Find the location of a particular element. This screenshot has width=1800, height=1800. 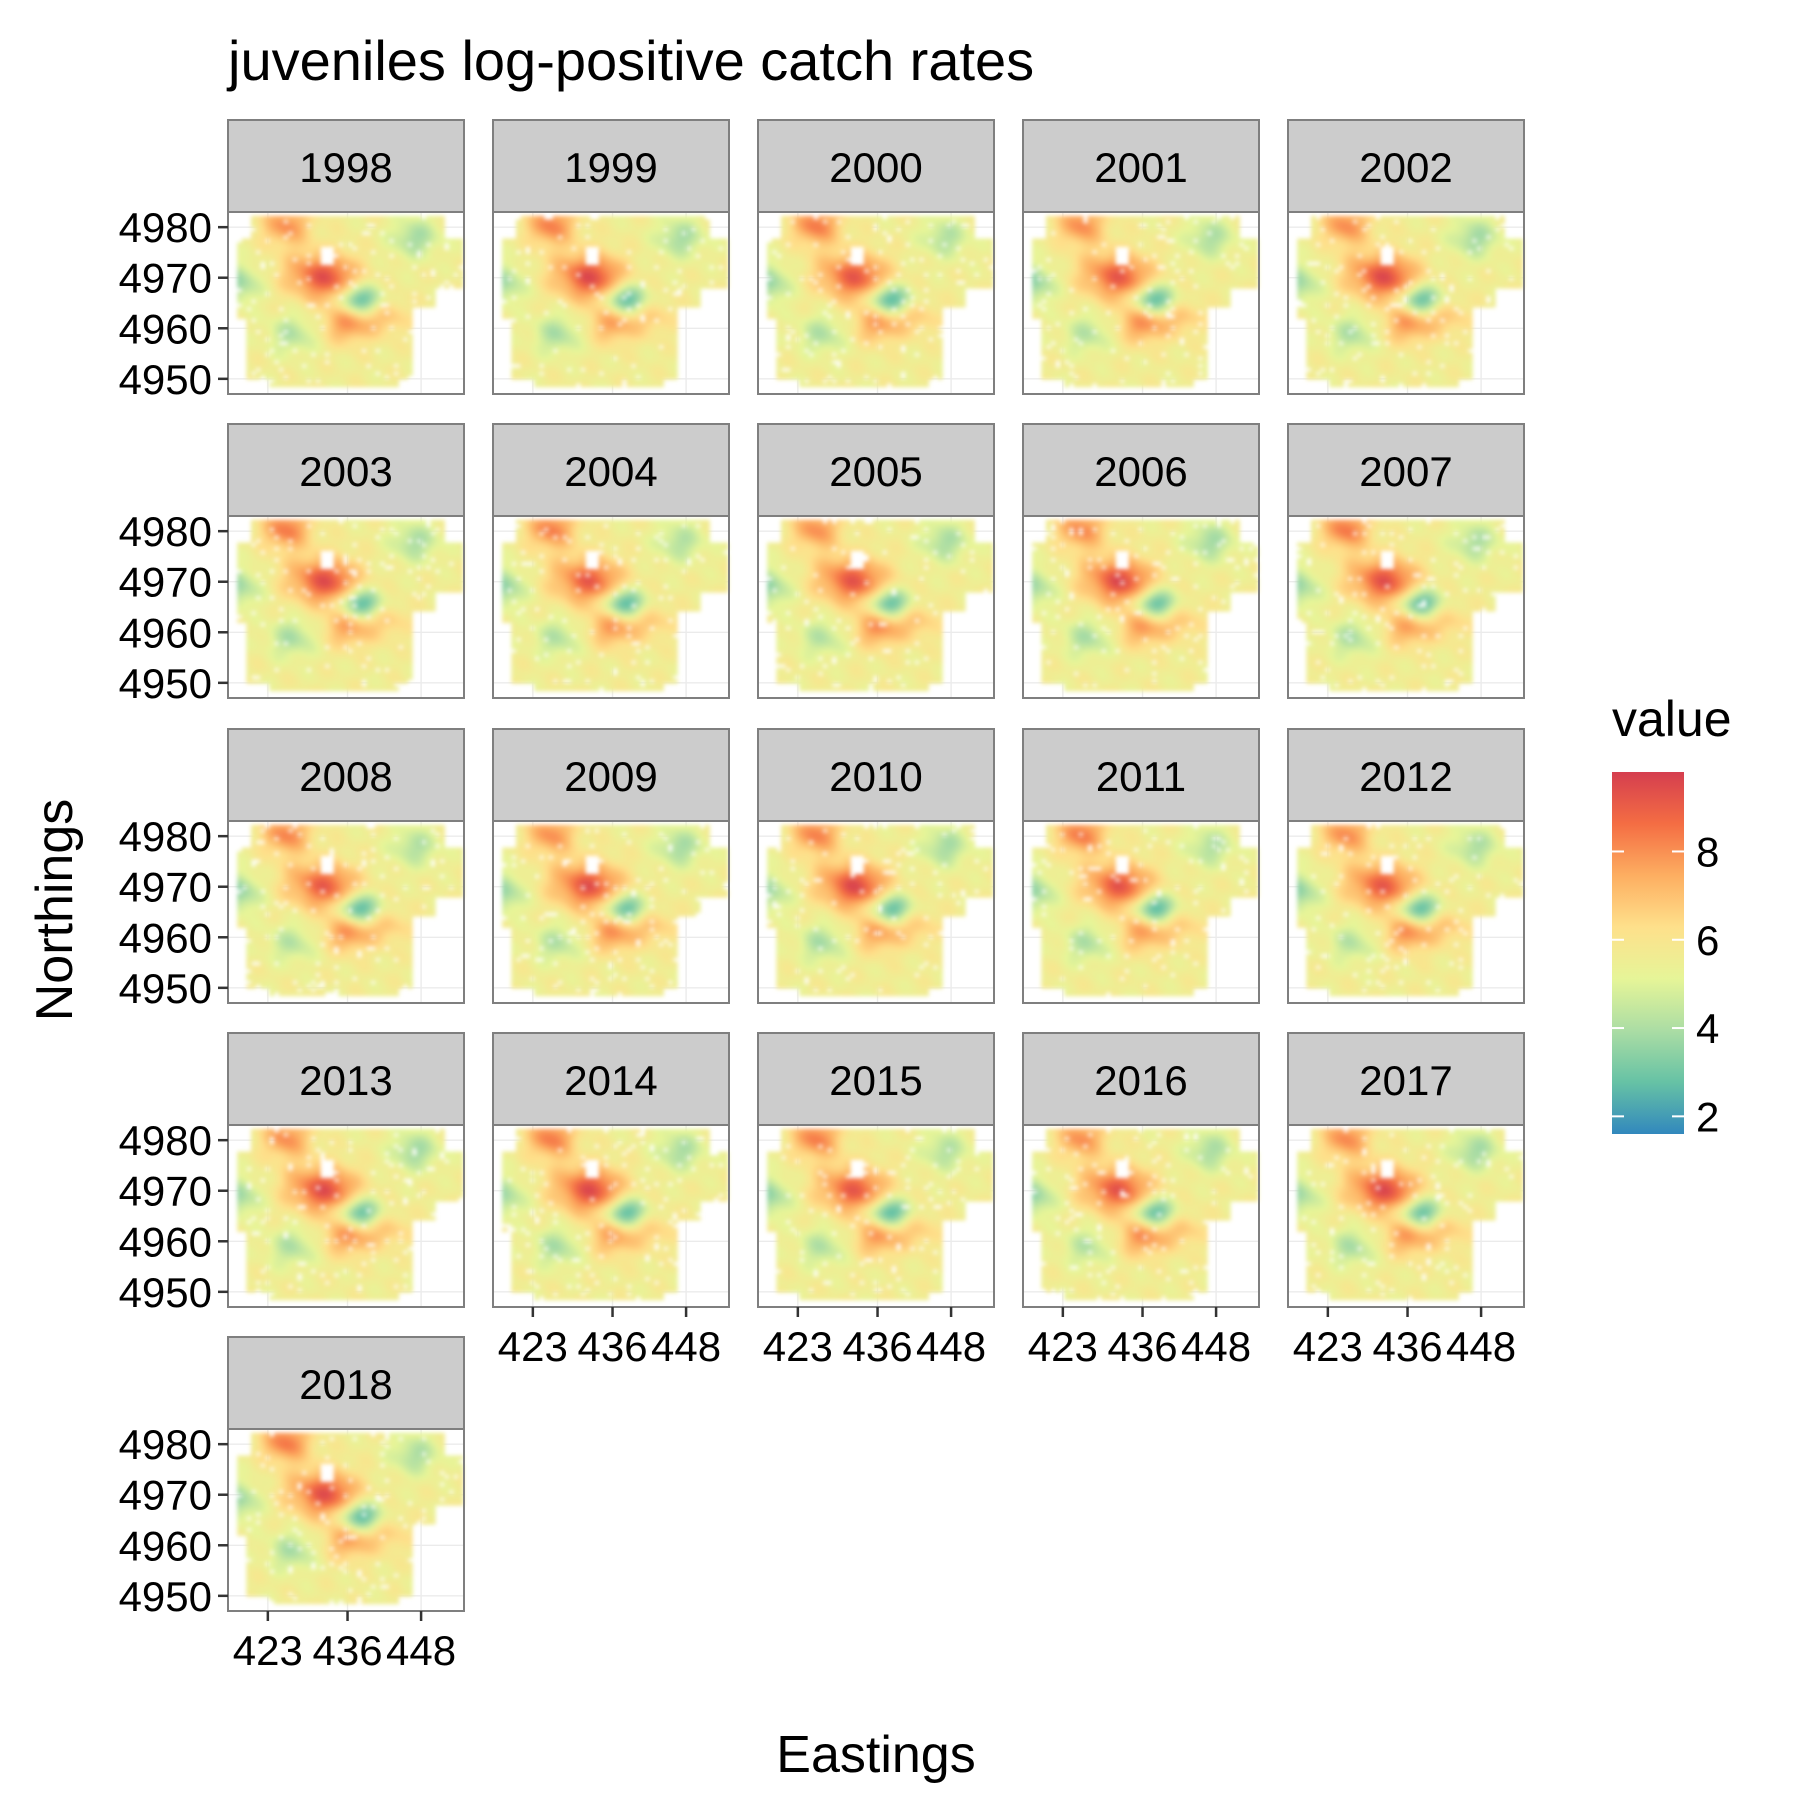

facet-label: 2004 is located at coordinates (610, 471).